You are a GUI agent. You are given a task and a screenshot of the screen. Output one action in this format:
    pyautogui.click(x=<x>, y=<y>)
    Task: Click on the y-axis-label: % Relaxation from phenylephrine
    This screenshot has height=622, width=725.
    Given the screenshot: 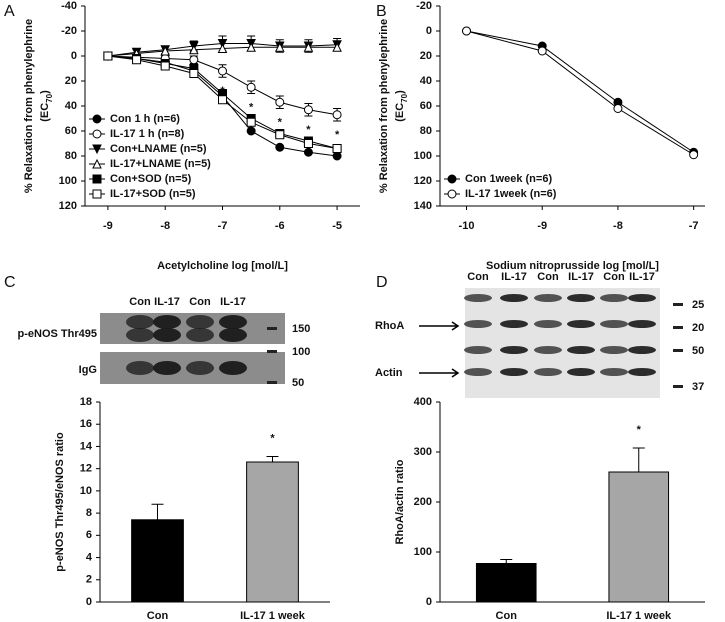 What is the action you would take?
    pyautogui.click(x=29, y=106)
    